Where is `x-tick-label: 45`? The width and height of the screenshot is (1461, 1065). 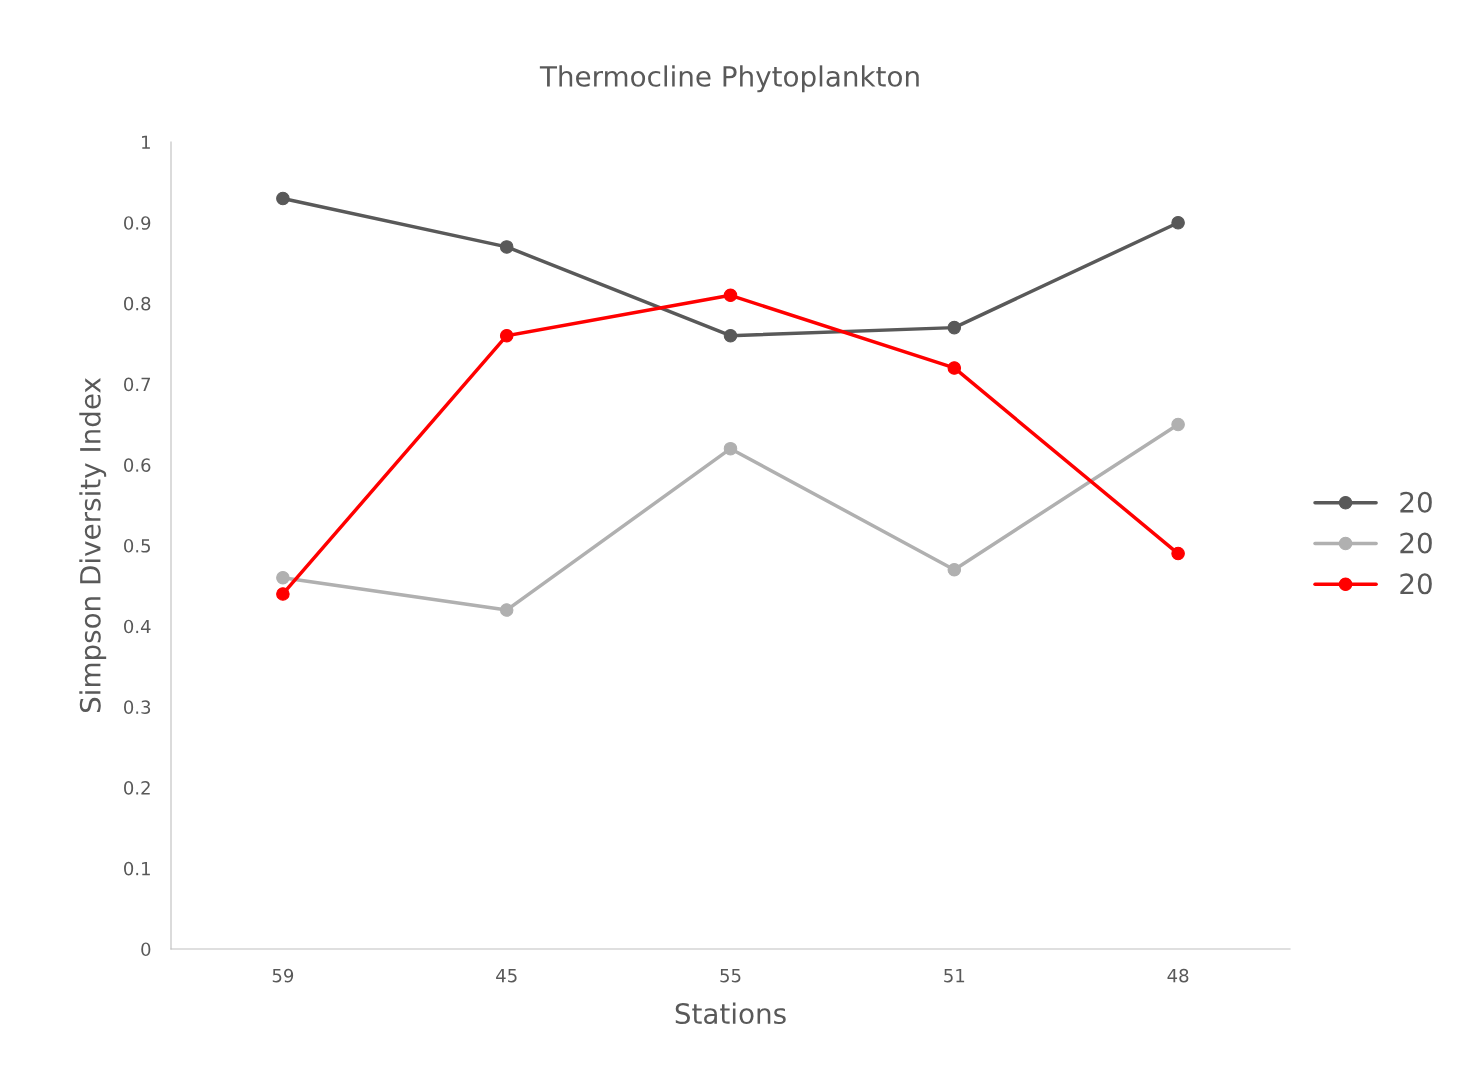
x-tick-label: 45 is located at coordinates (506, 976).